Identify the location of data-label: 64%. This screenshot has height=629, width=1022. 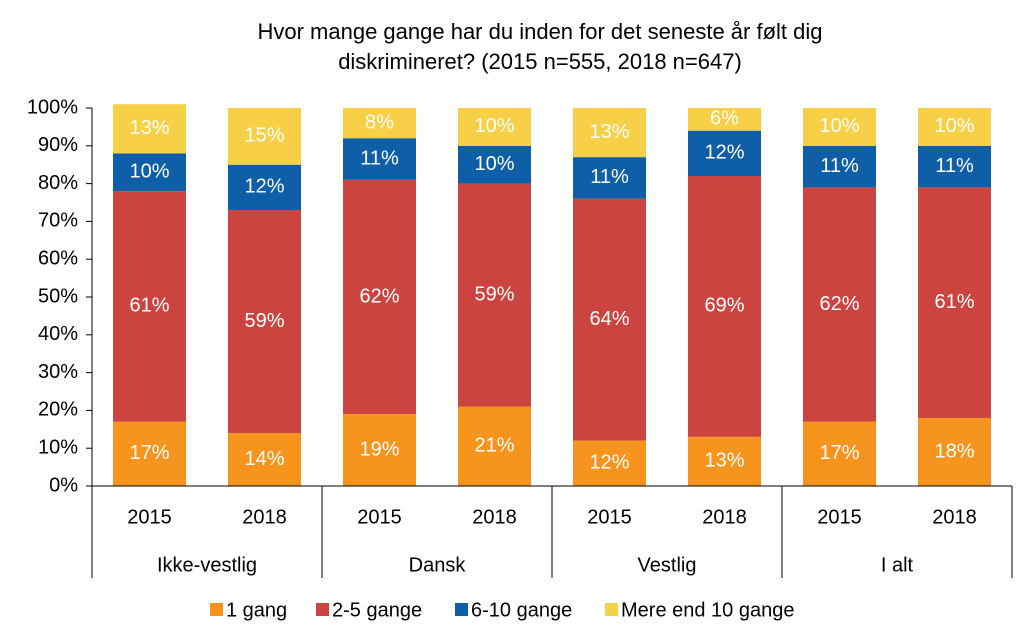
(609, 319).